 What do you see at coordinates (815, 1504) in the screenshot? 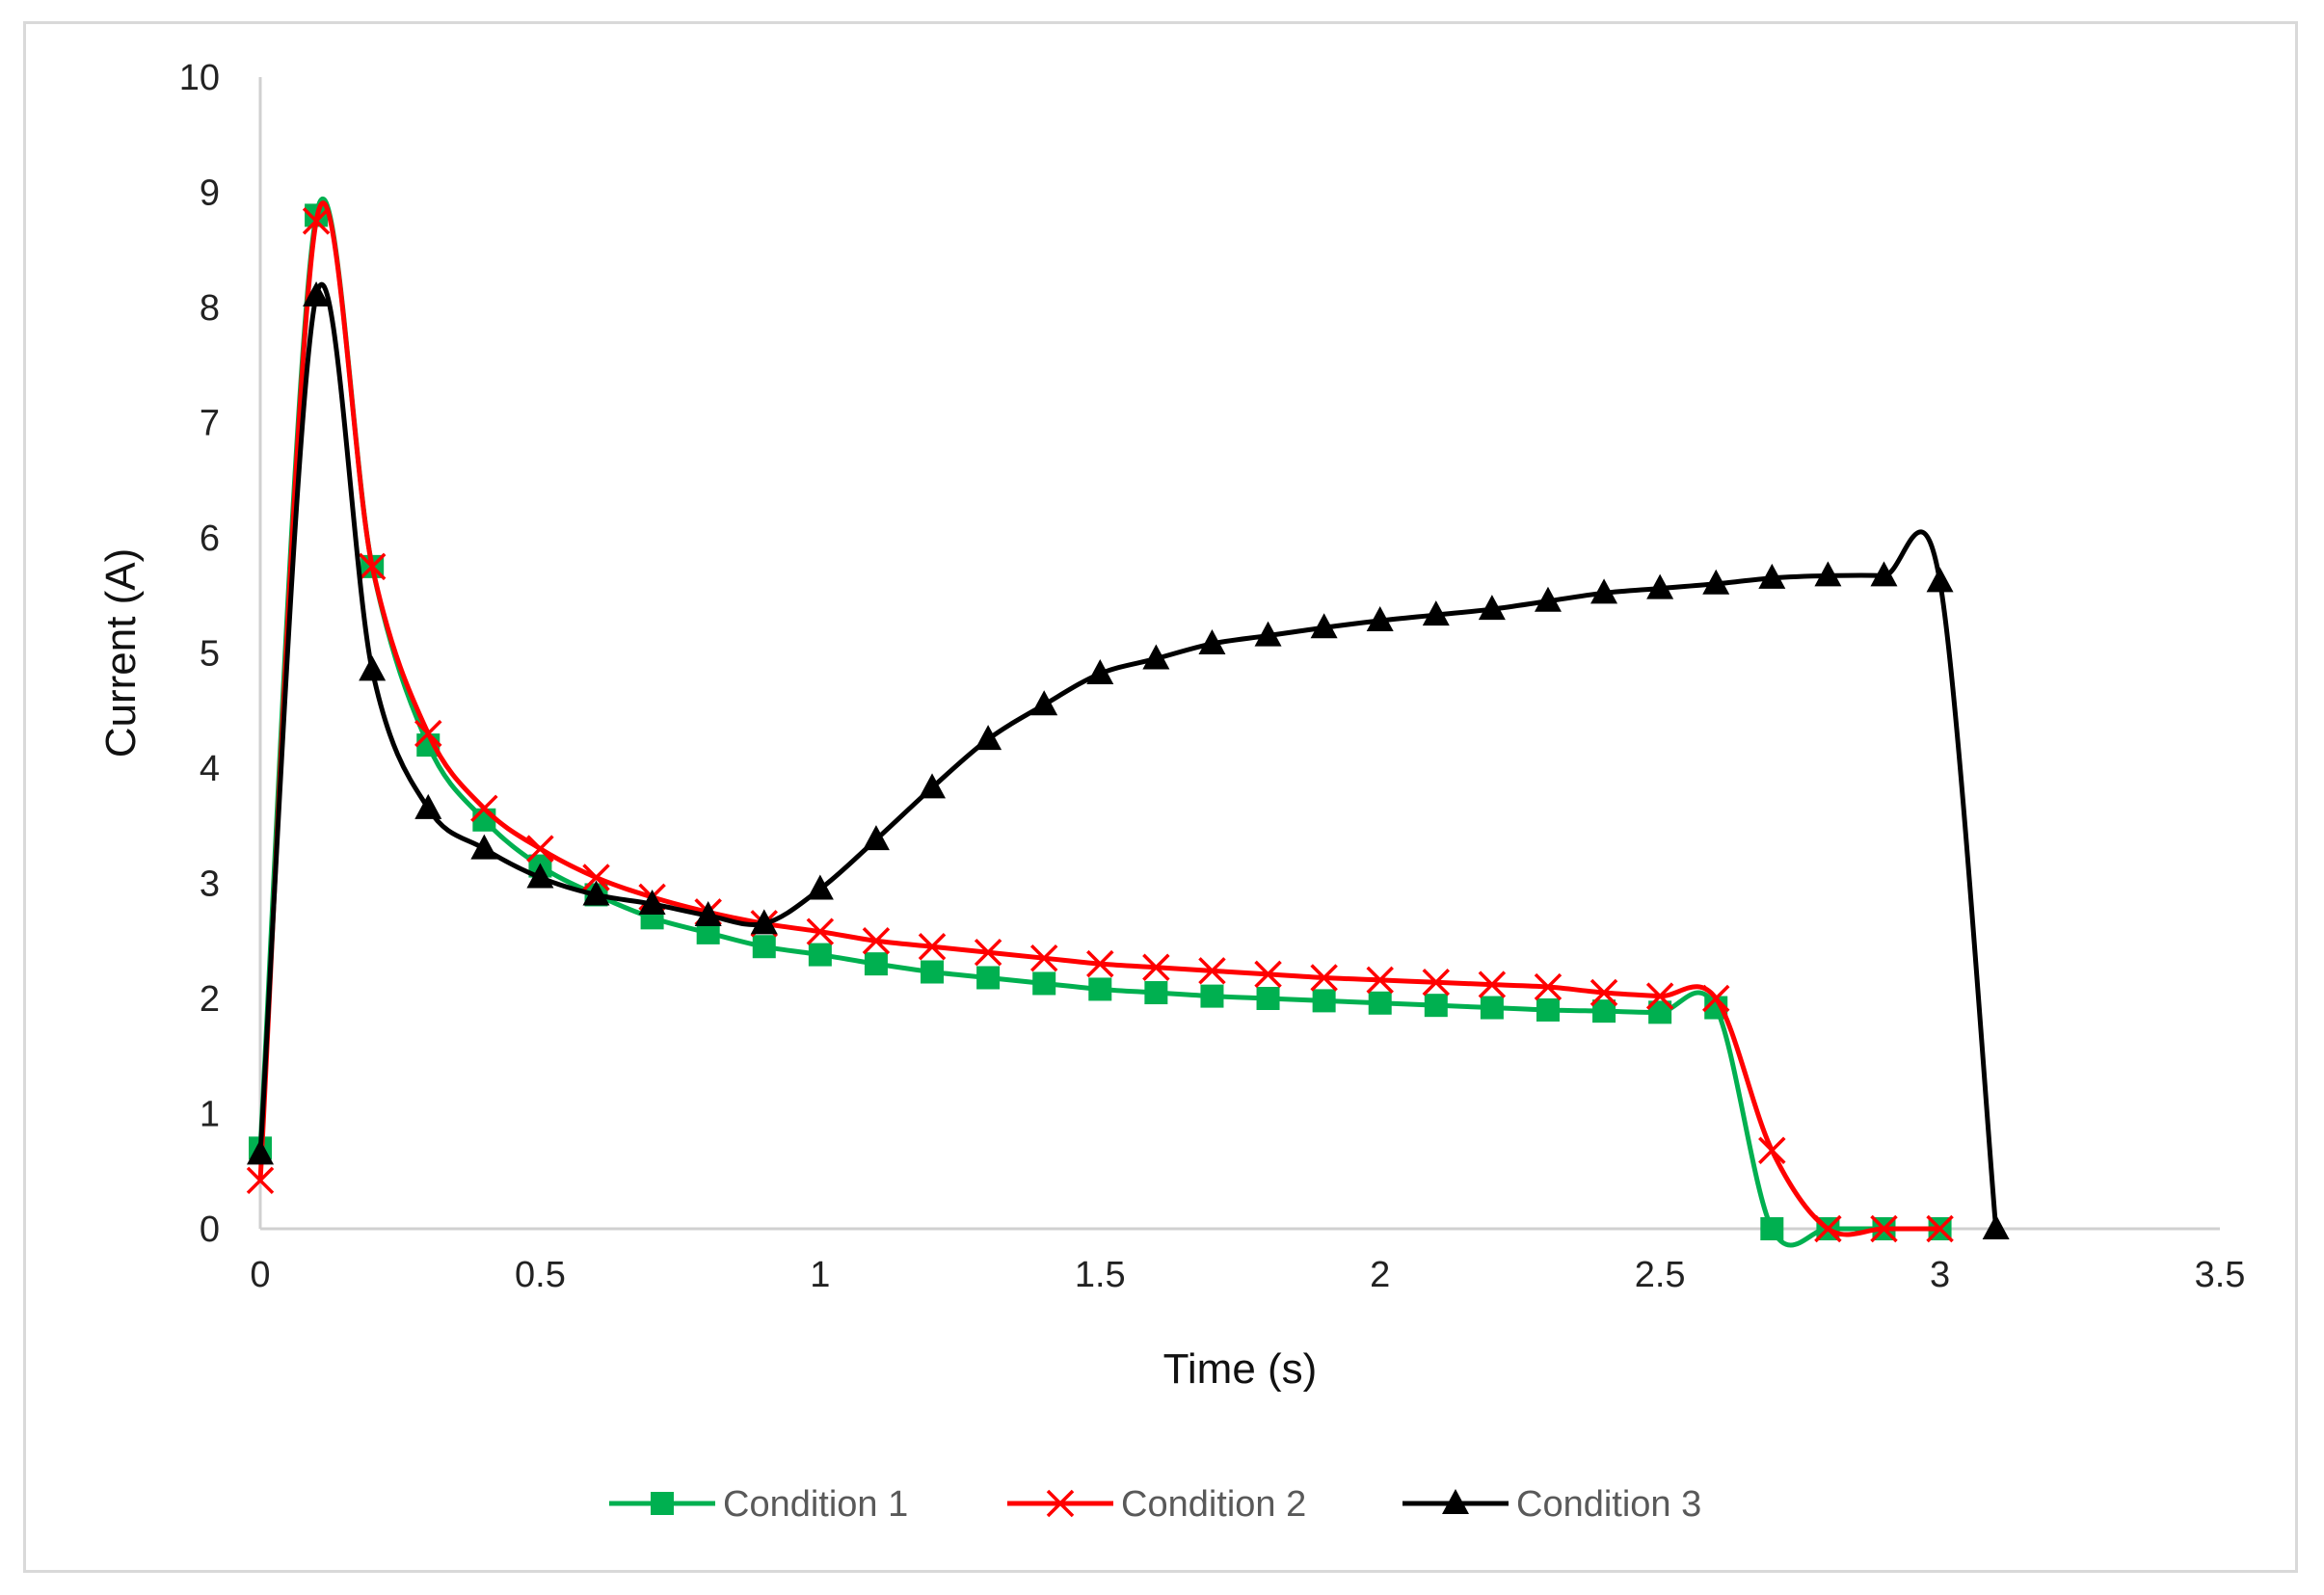
I see `legend-label: Condition 1` at bounding box center [815, 1504].